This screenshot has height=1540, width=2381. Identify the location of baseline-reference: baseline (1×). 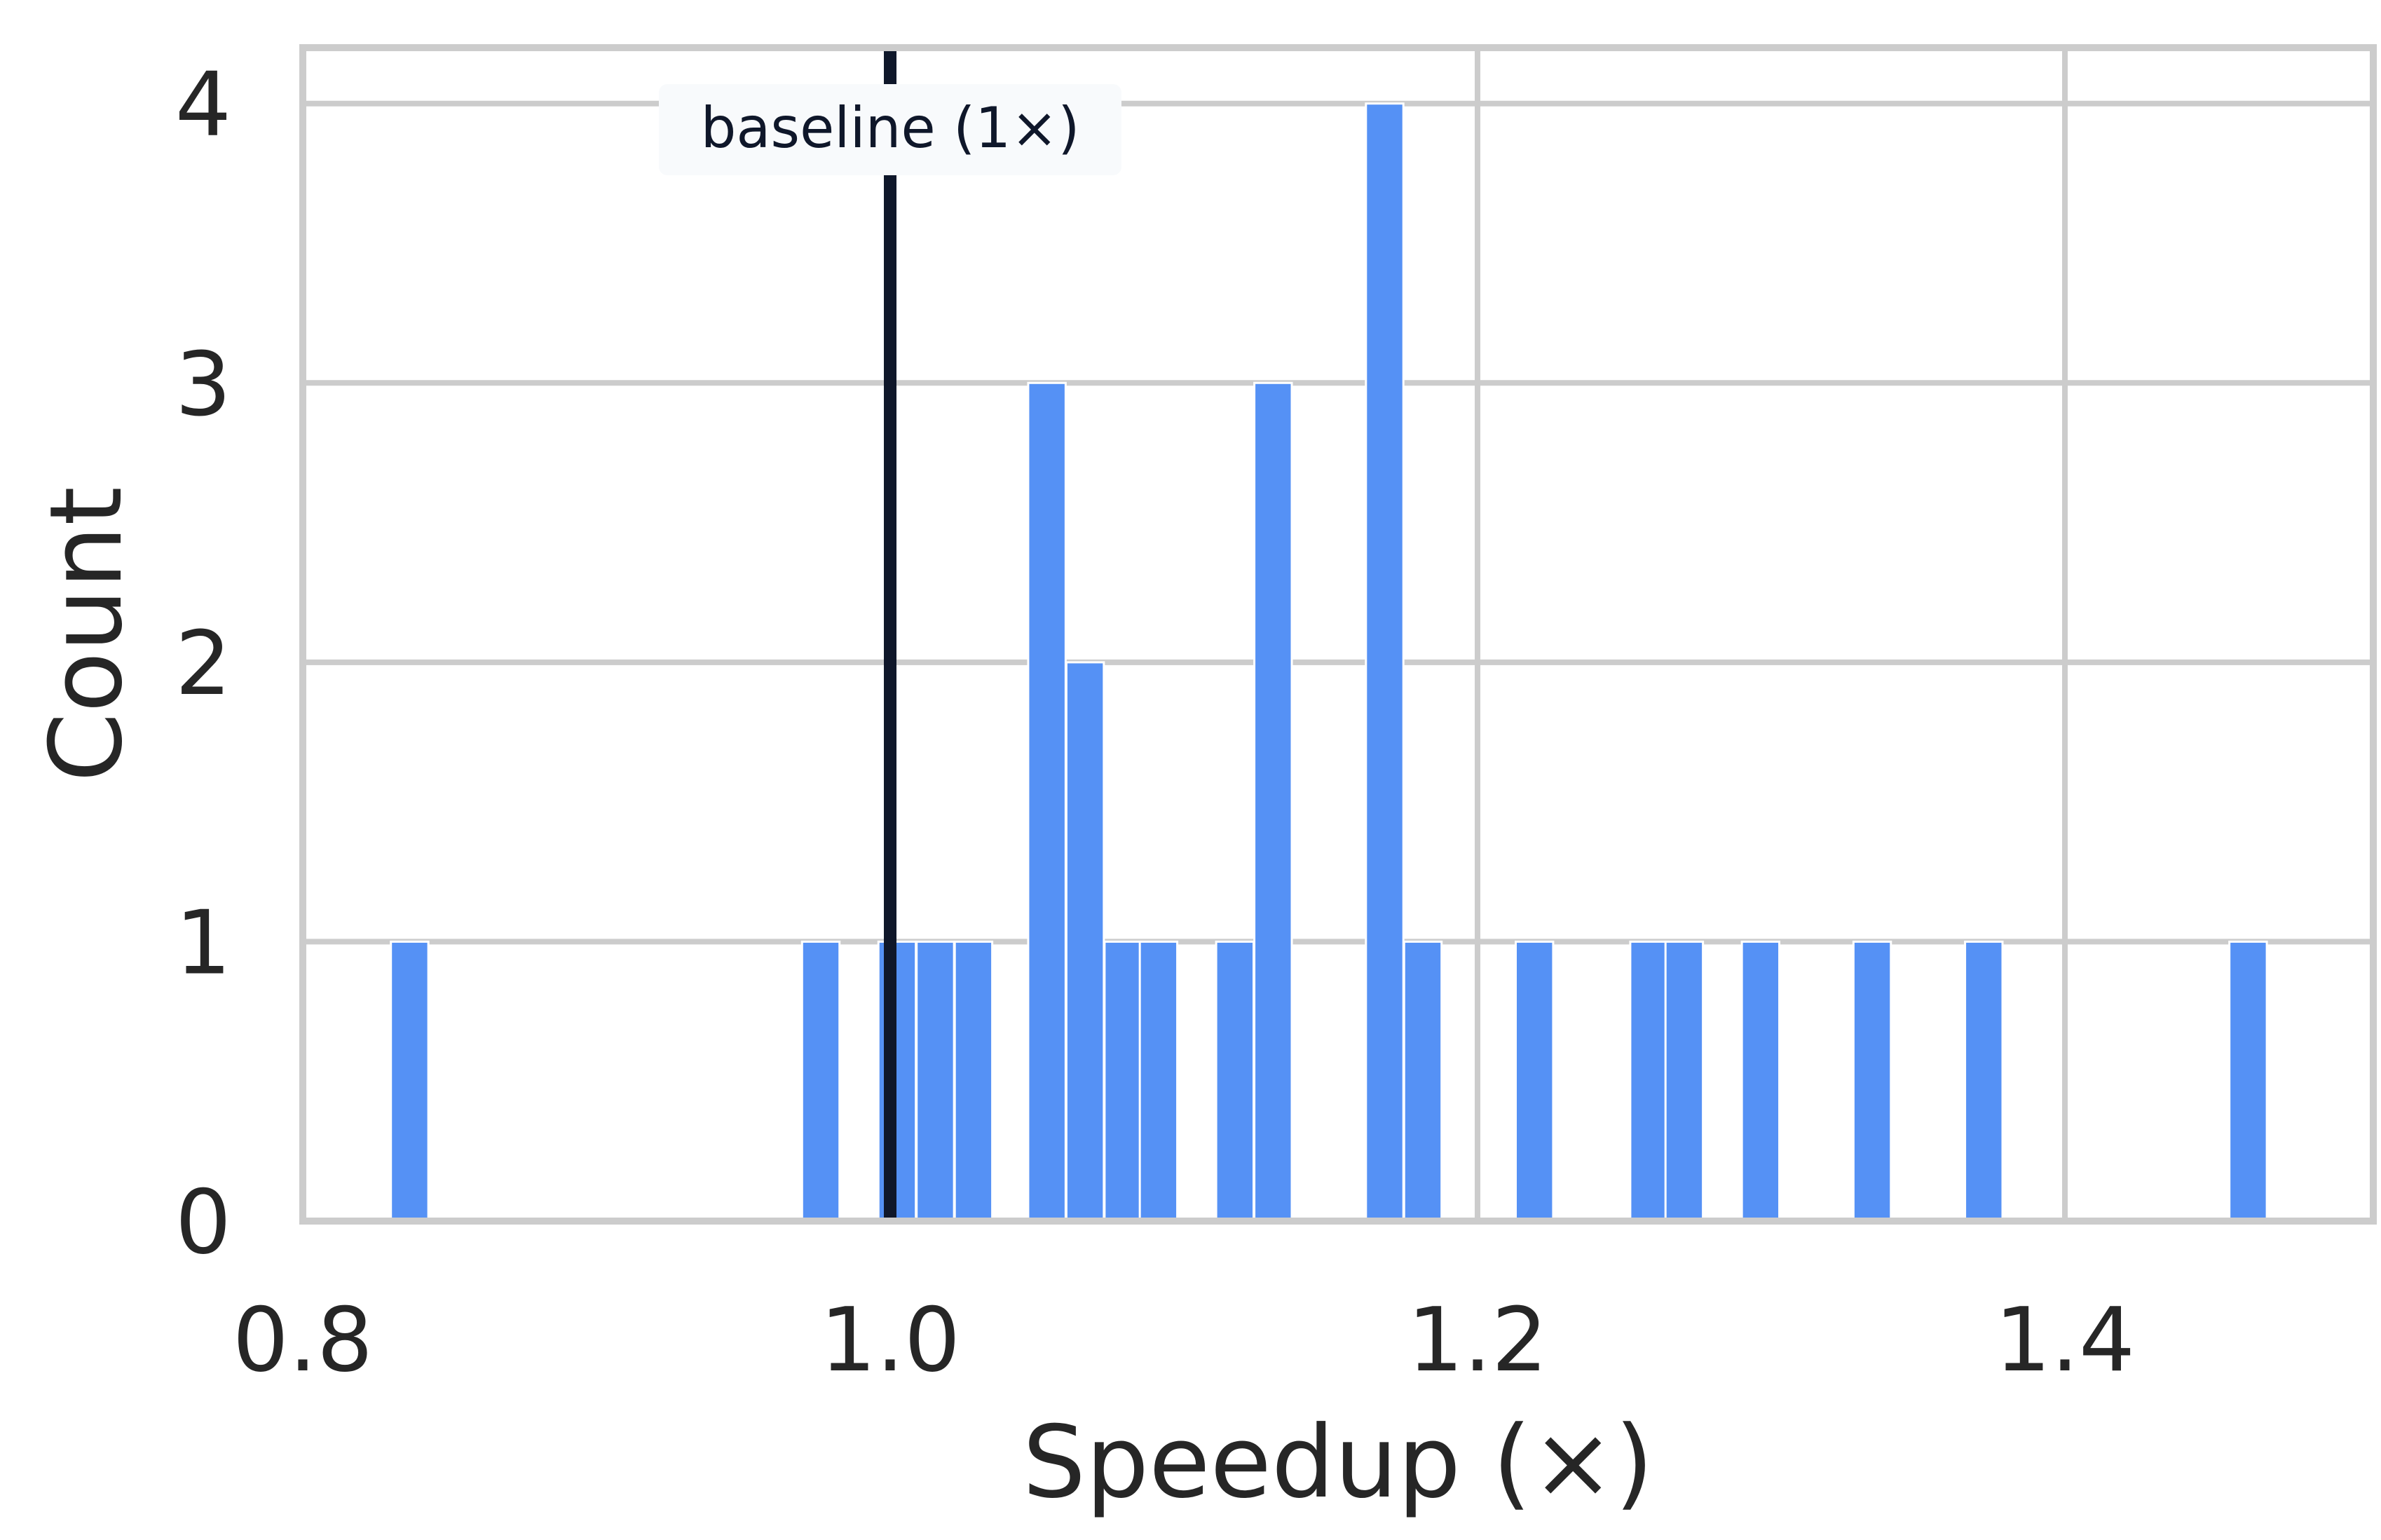
(890, 634).